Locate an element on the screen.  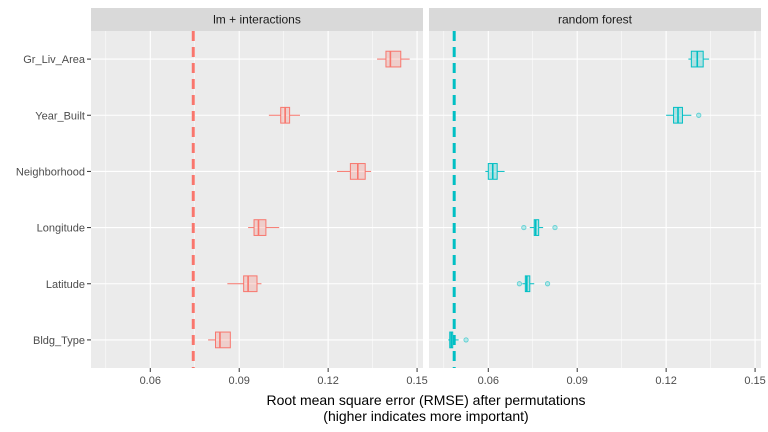
y-tick-label: Neighborhood is located at coordinates (50, 172).